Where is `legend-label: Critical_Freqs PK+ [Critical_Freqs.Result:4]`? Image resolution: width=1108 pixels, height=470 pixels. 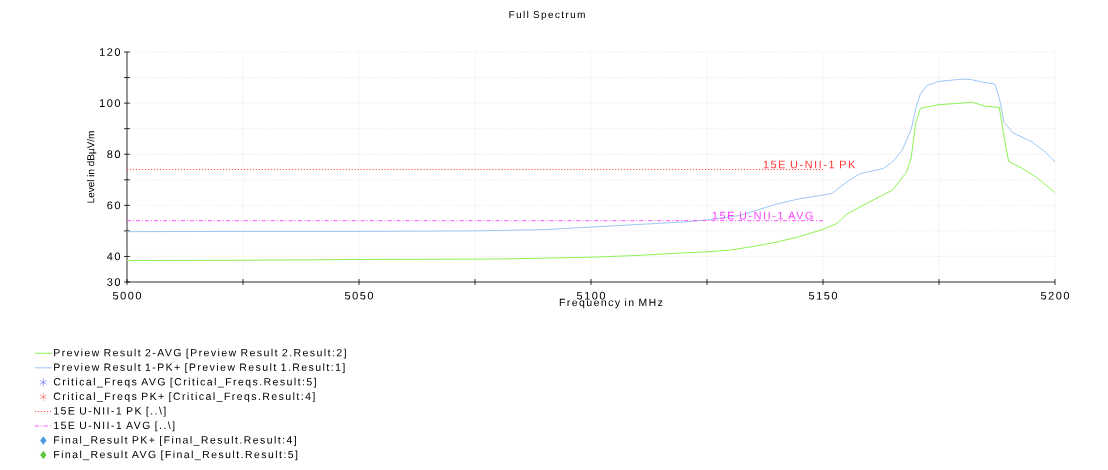 legend-label: Critical_Freqs PK+ [Critical_Freqs.Result:4] is located at coordinates (184, 397).